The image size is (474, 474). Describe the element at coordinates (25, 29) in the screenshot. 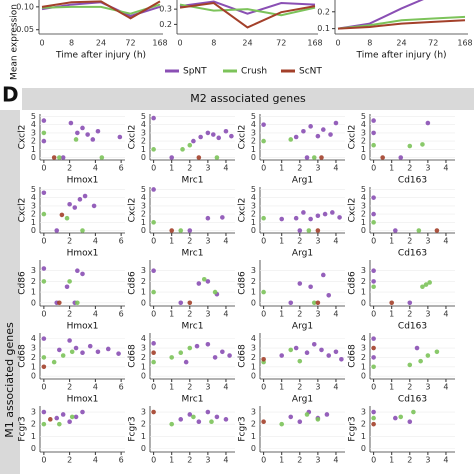

I see `y-tick-label: 0.05` at that location.